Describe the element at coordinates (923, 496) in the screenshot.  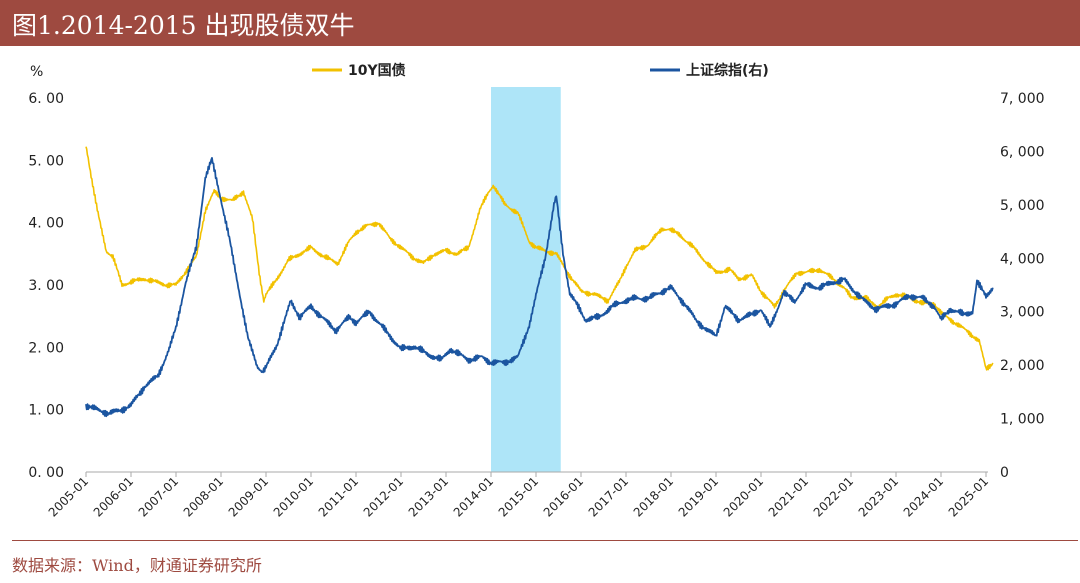
I see `x-tick-label: 2024-01` at that location.